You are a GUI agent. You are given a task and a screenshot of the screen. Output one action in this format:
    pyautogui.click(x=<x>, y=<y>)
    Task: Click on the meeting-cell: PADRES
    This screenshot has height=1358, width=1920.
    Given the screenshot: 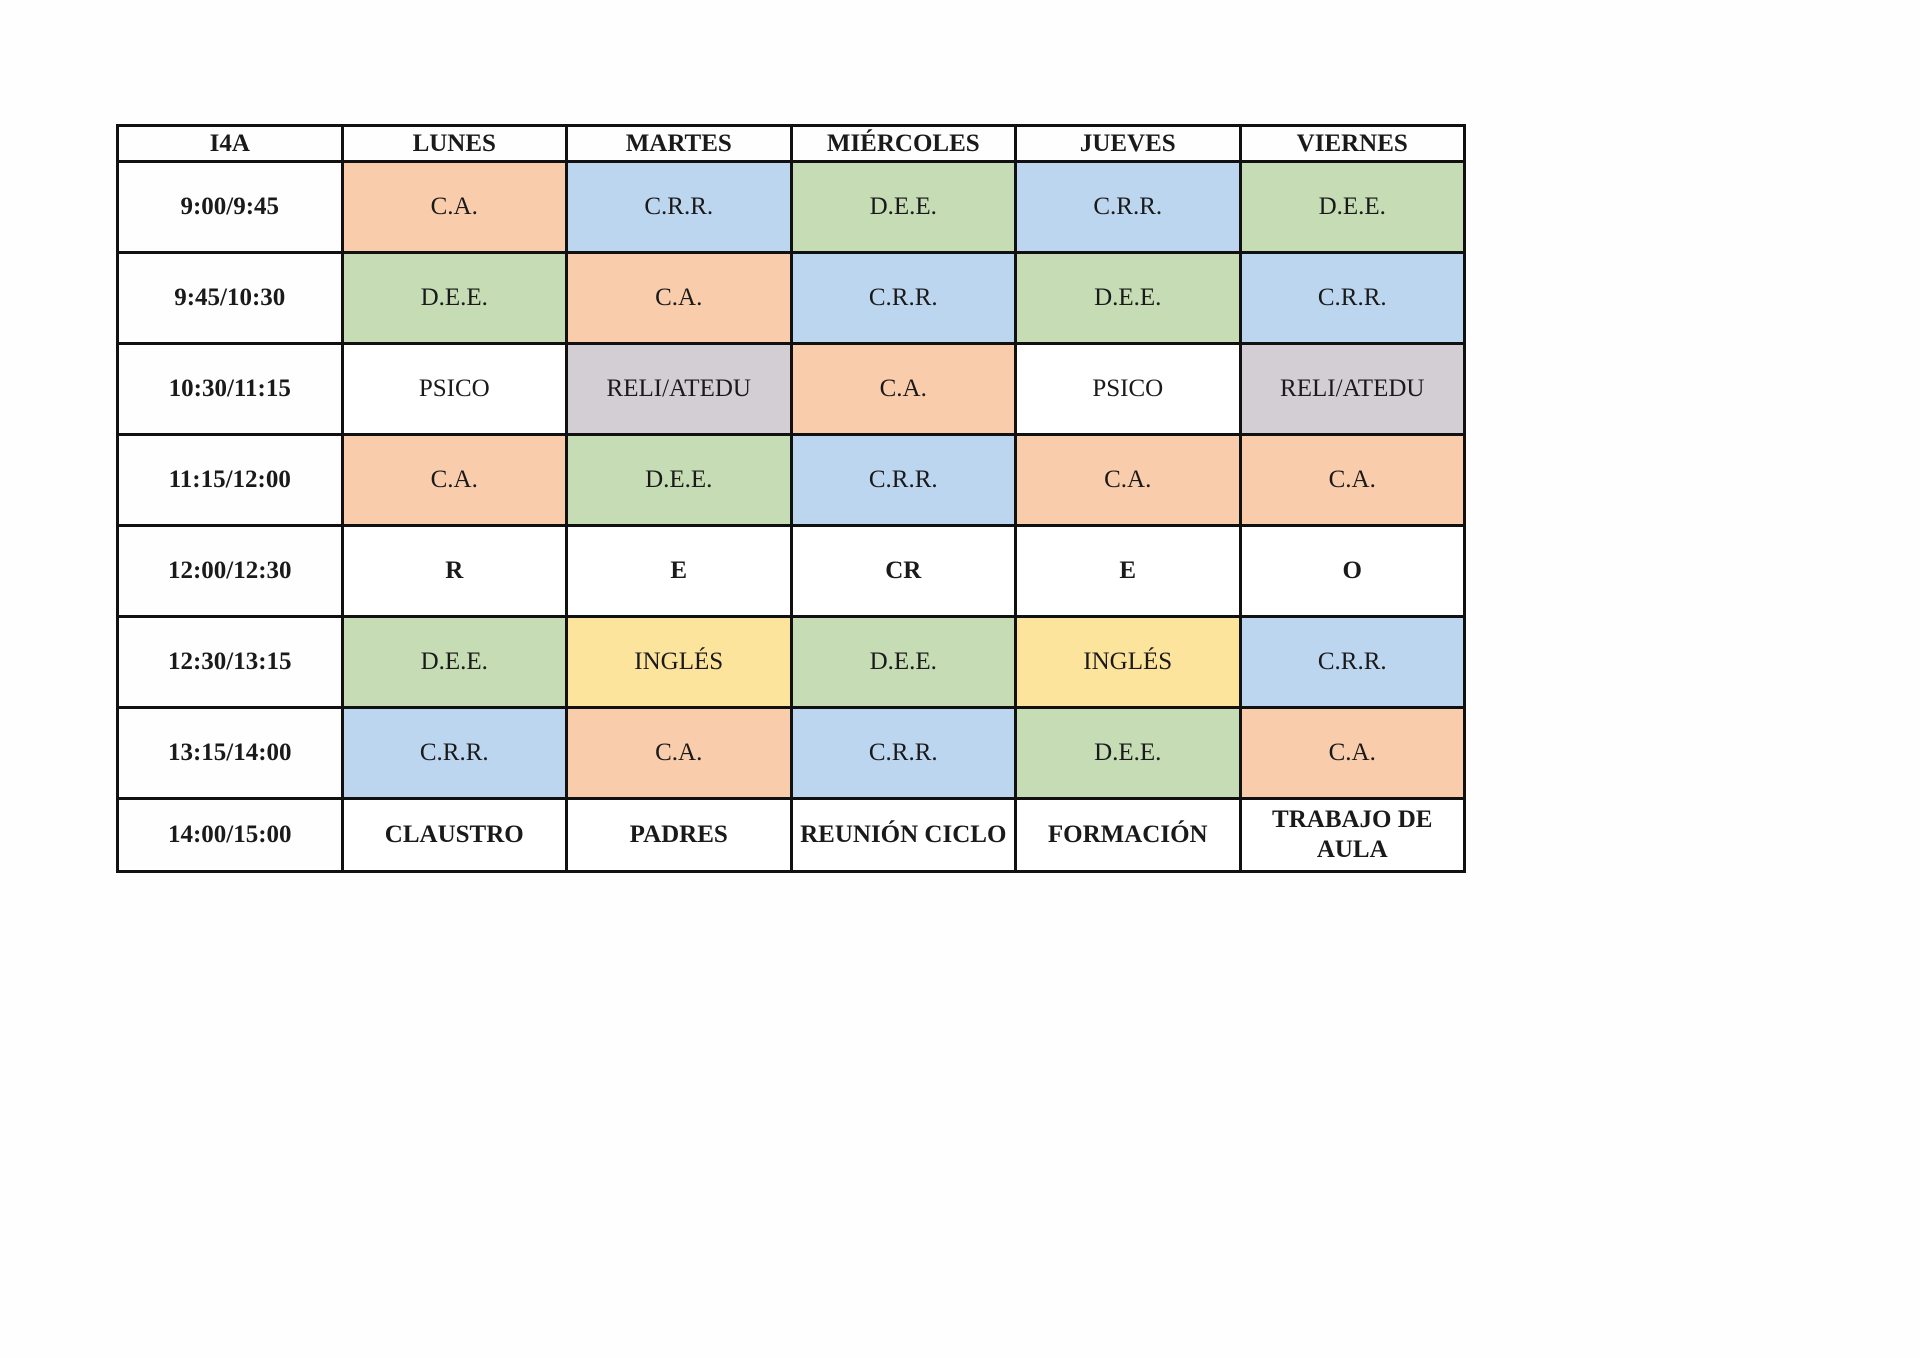 What is the action you would take?
    pyautogui.click(x=679, y=835)
    